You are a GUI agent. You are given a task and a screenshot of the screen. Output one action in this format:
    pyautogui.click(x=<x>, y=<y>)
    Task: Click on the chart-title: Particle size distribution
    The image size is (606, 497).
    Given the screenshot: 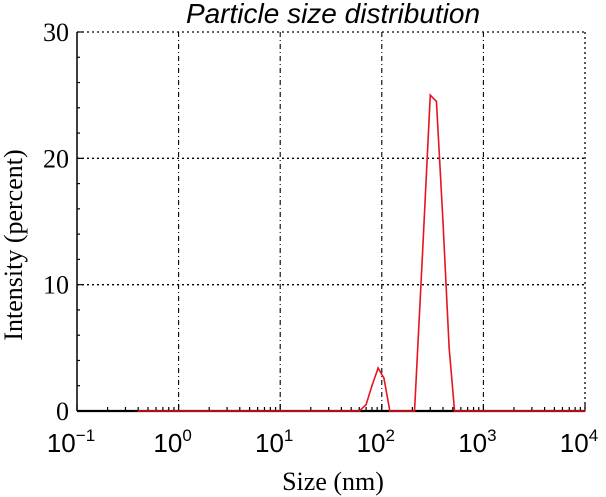 What is the action you would take?
    pyautogui.click(x=333, y=14)
    